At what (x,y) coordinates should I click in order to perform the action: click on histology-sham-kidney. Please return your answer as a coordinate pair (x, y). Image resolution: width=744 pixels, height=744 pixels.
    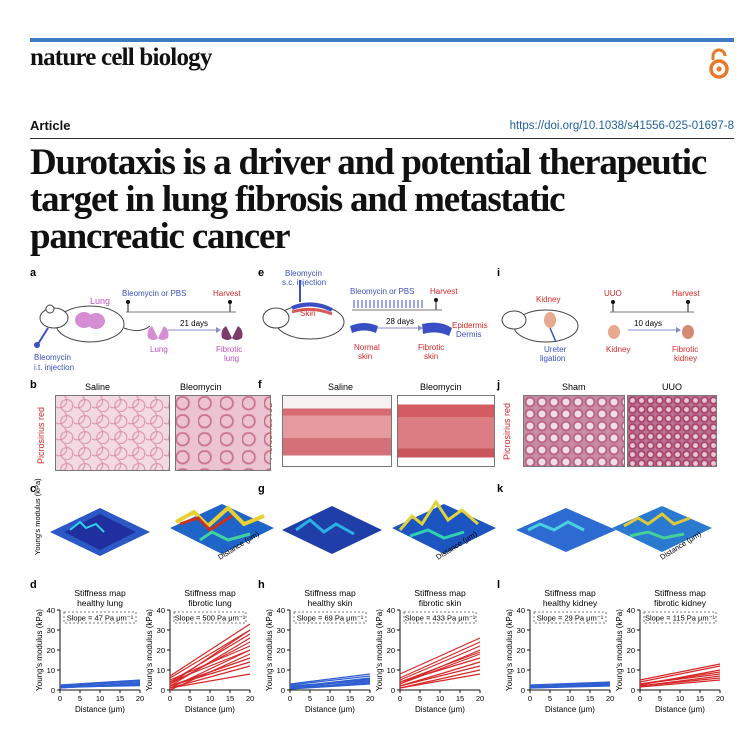
    Looking at the image, I should click on (574, 431).